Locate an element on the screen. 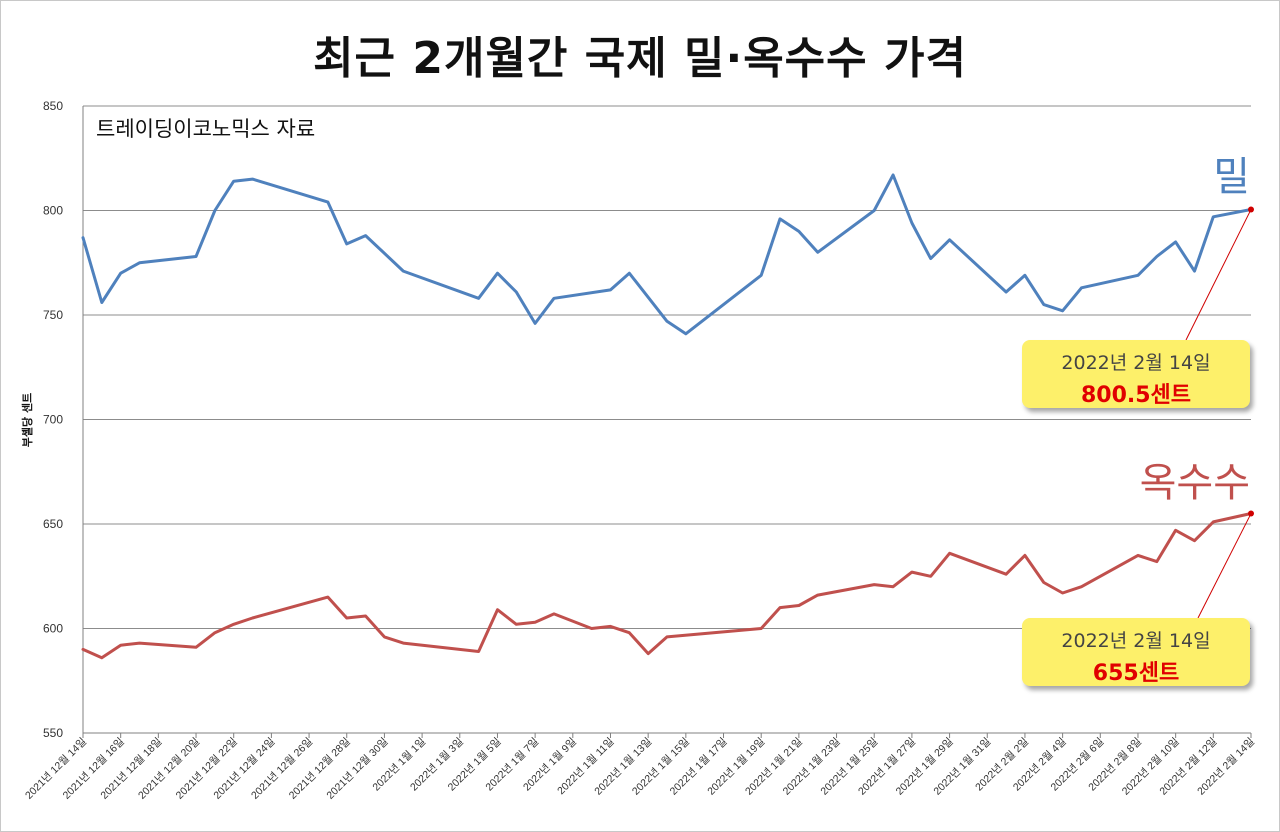 Image resolution: width=1280 pixels, height=832 pixels. corn-callout-value: 655센트 is located at coordinates (1136, 673).